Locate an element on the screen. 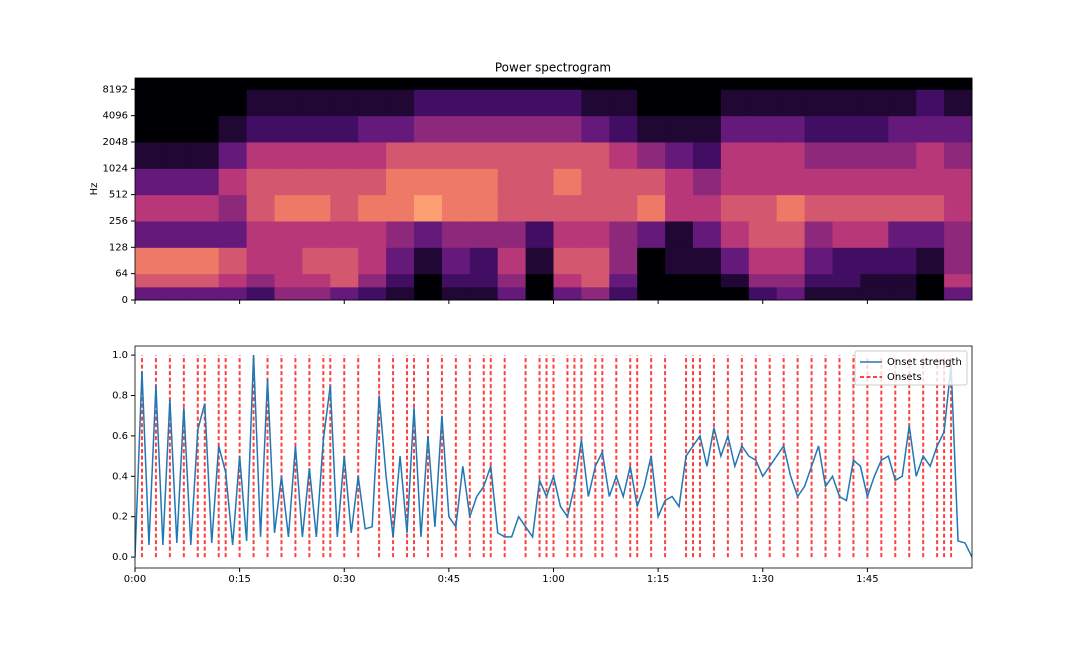 The width and height of the screenshot is (1080, 652). y-tick-label: 0 is located at coordinates (125, 300).